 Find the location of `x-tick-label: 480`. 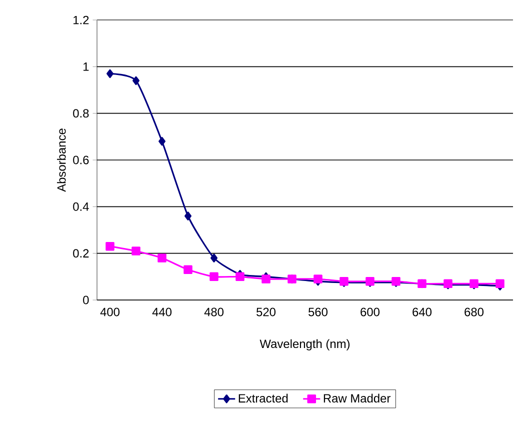

x-tick-label: 480 is located at coordinates (214, 312).